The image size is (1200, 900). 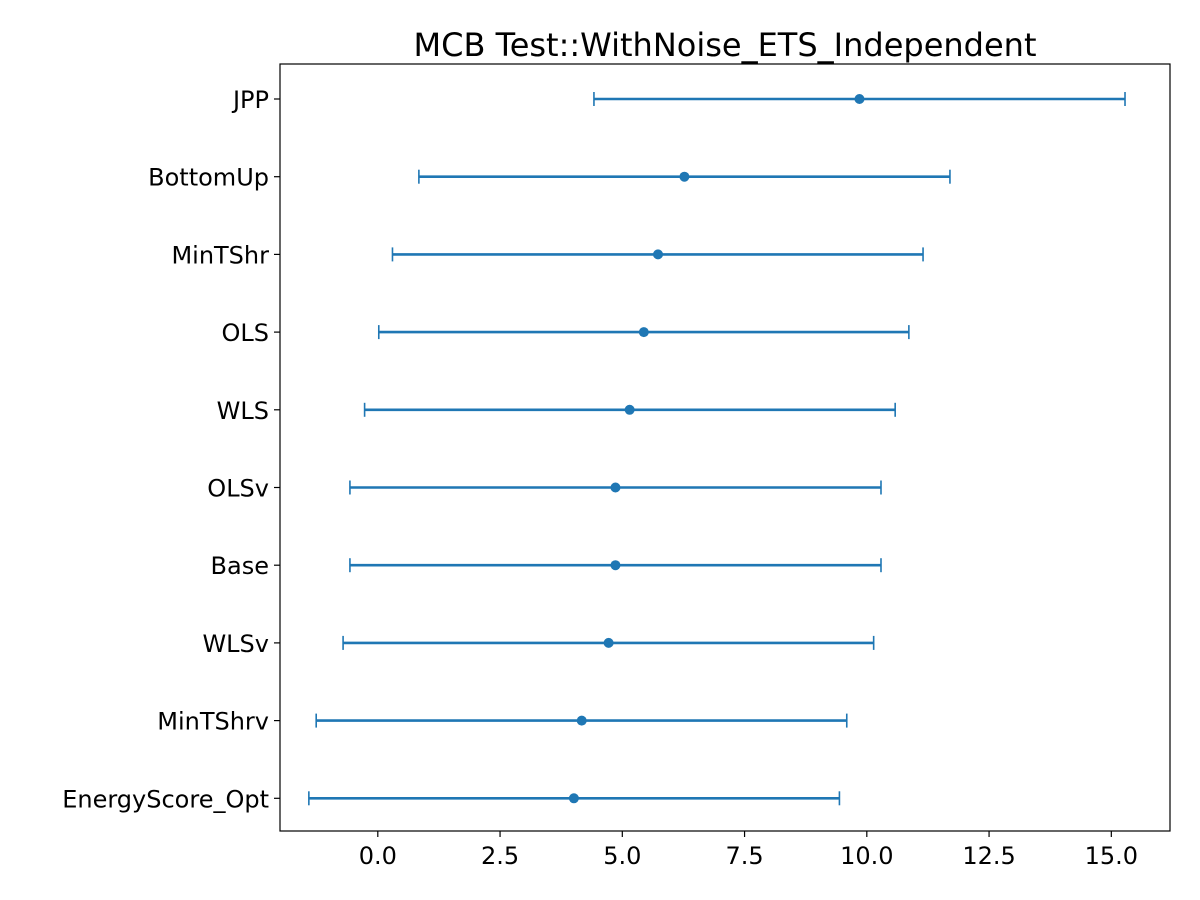 I want to click on data-point-mintshrv, so click(x=581, y=720).